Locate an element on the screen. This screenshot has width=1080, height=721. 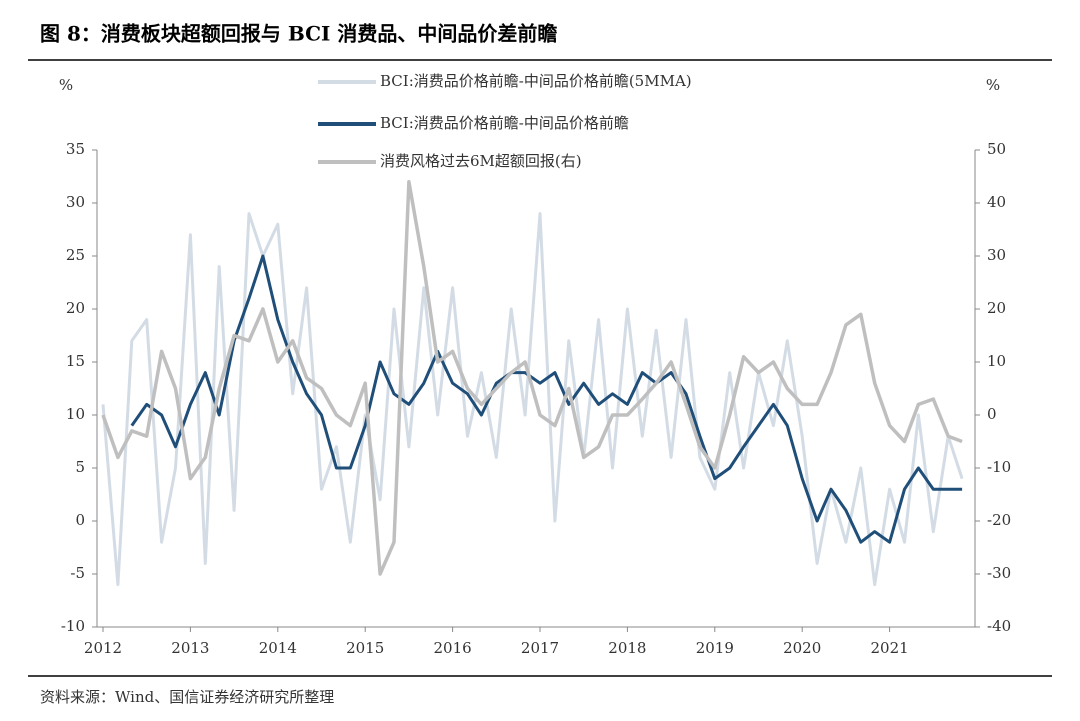
y-tick-label: -5 is located at coordinates (77, 573).